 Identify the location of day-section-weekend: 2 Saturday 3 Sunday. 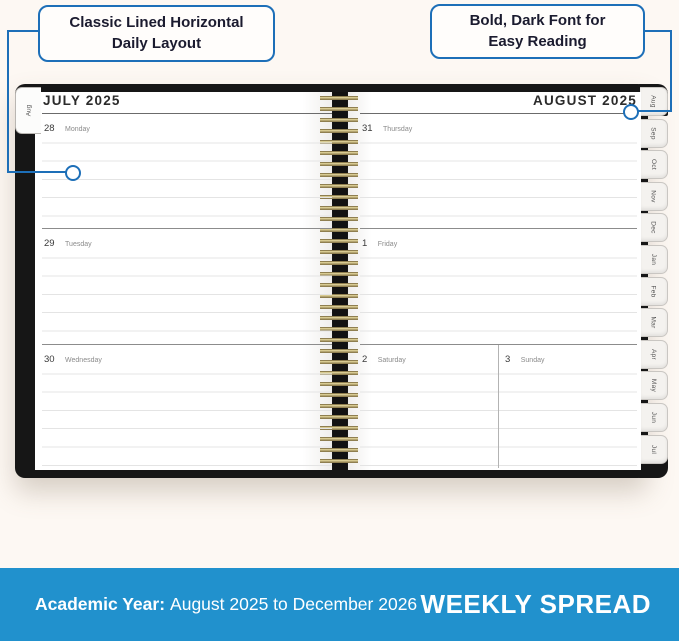
(498, 406).